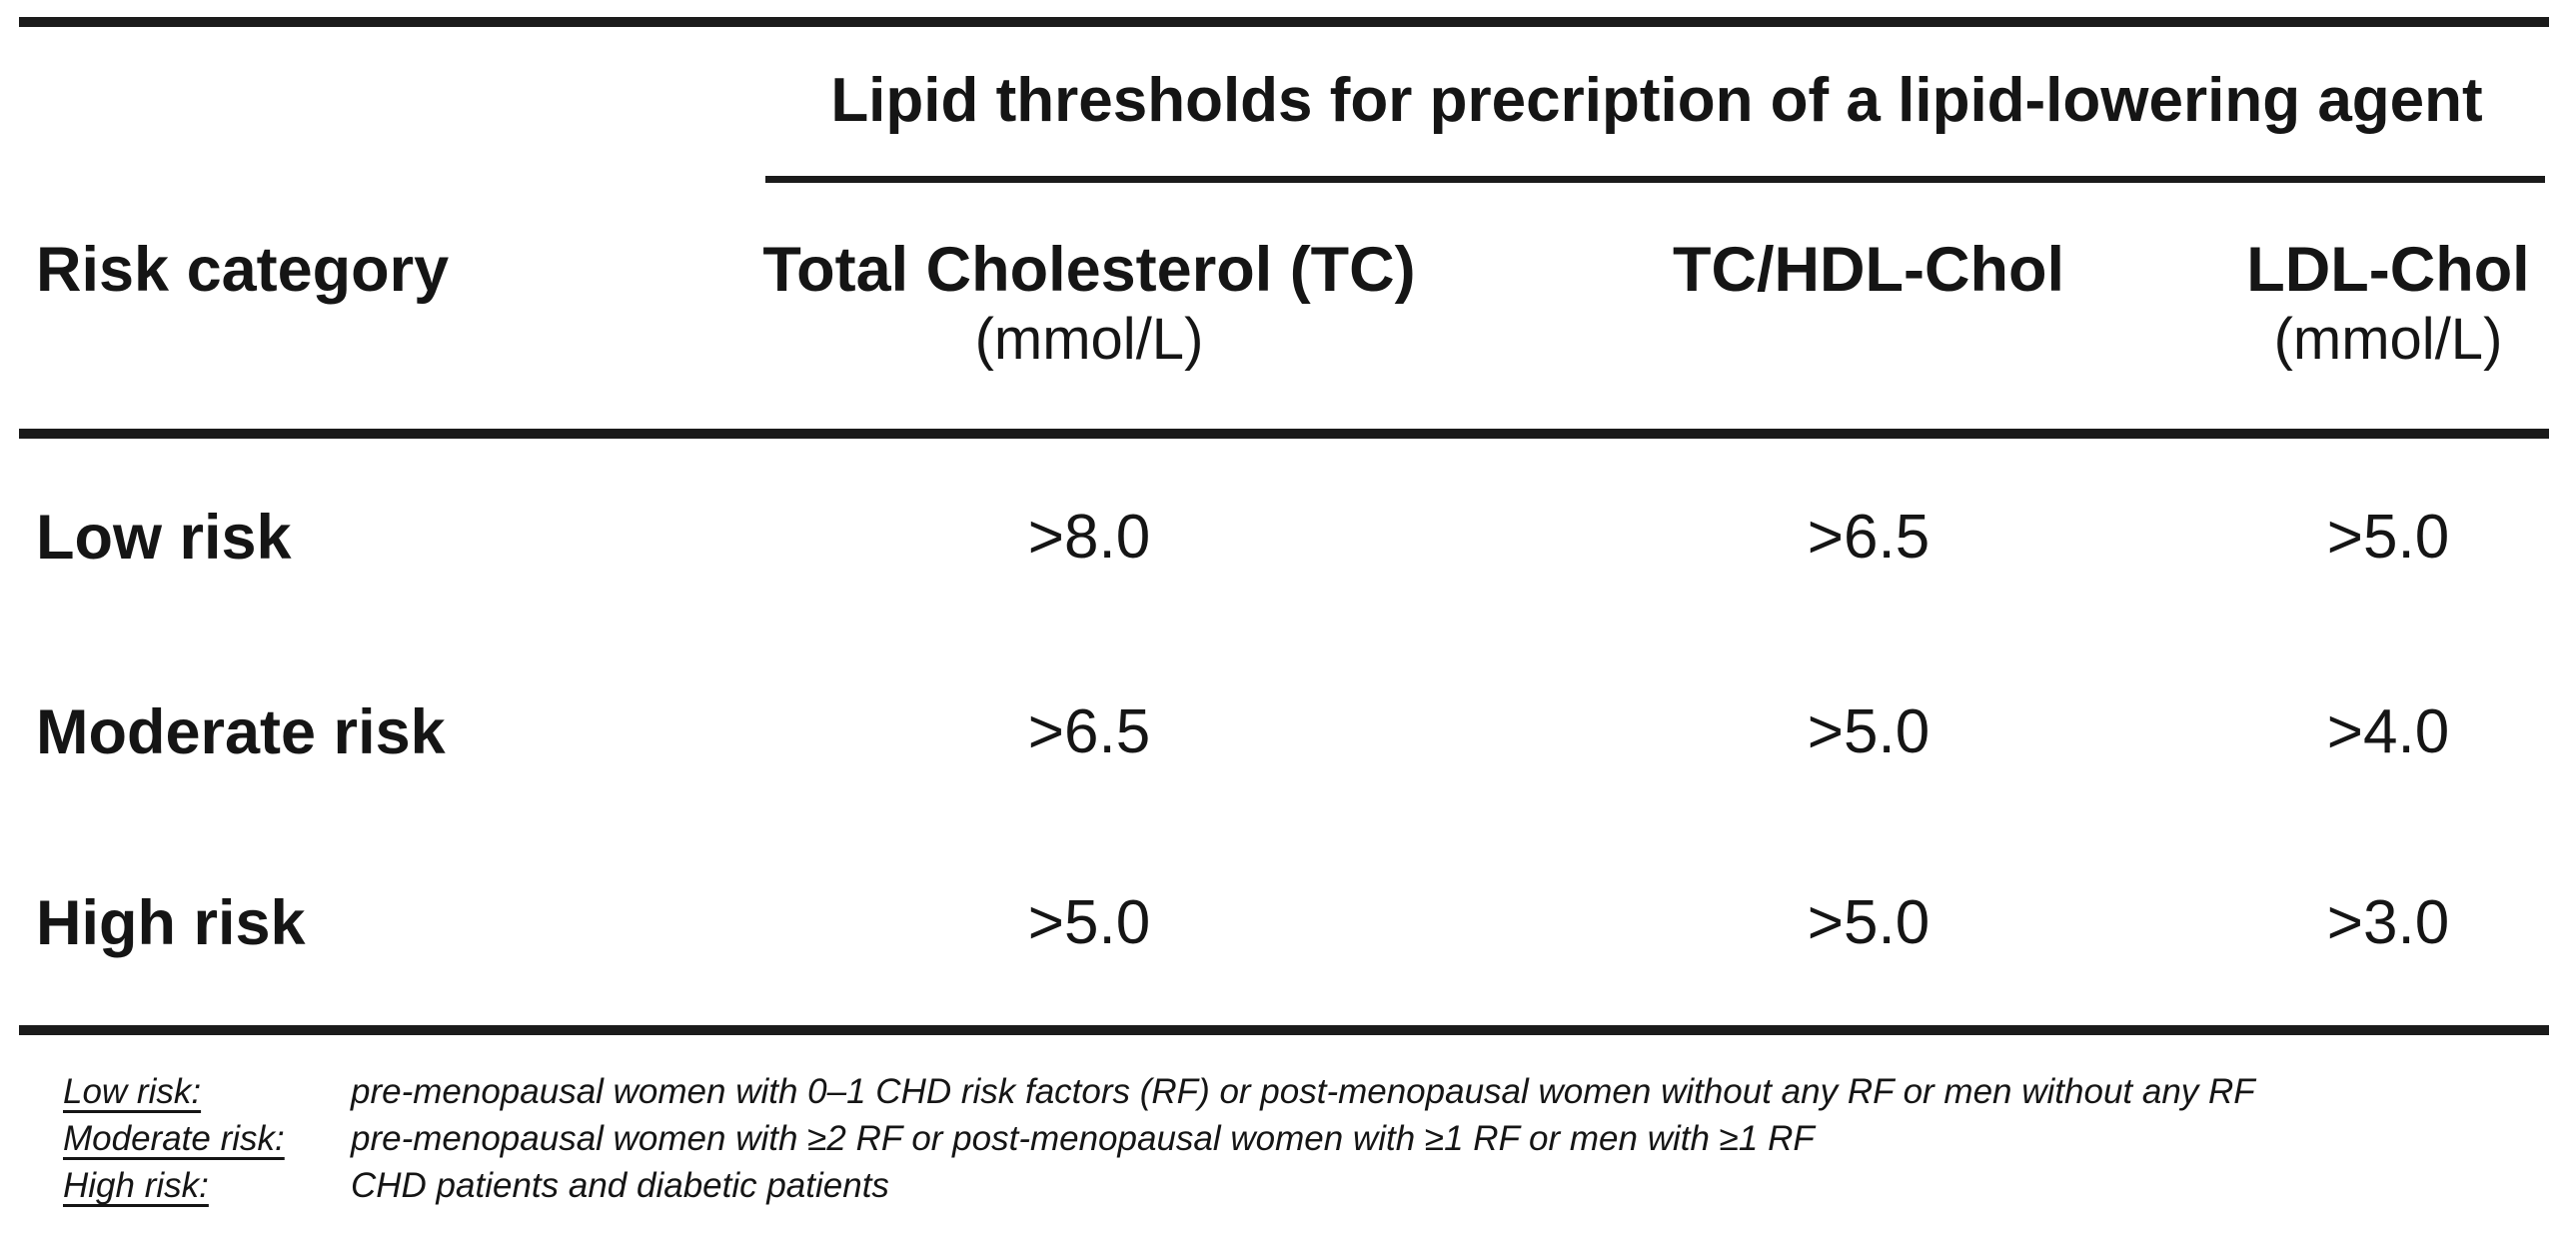 The image size is (2576, 1246). What do you see at coordinates (243, 270) in the screenshot?
I see `column-header-risk-category: Risk category` at bounding box center [243, 270].